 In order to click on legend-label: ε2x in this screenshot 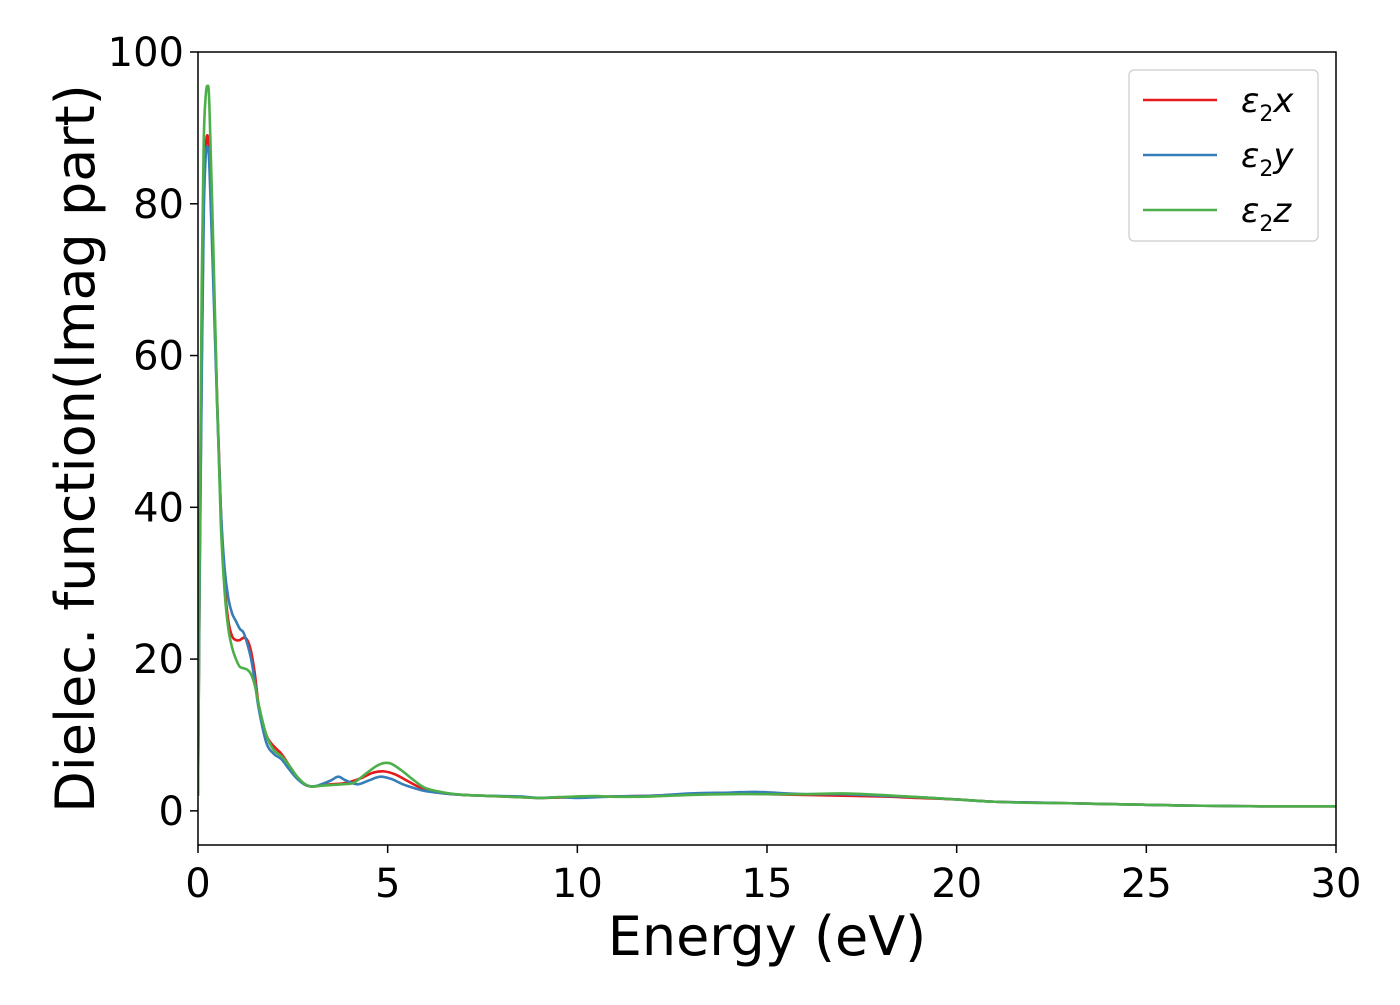, I will do `click(1267, 104)`.